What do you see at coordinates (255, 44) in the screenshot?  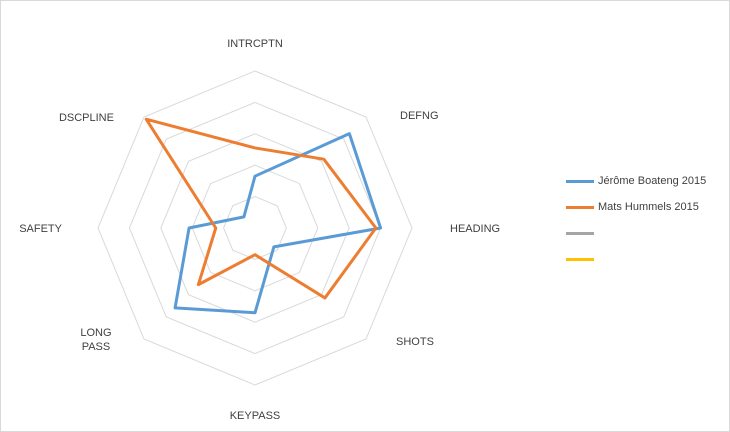 I see `axis-label: INTRCPTN` at bounding box center [255, 44].